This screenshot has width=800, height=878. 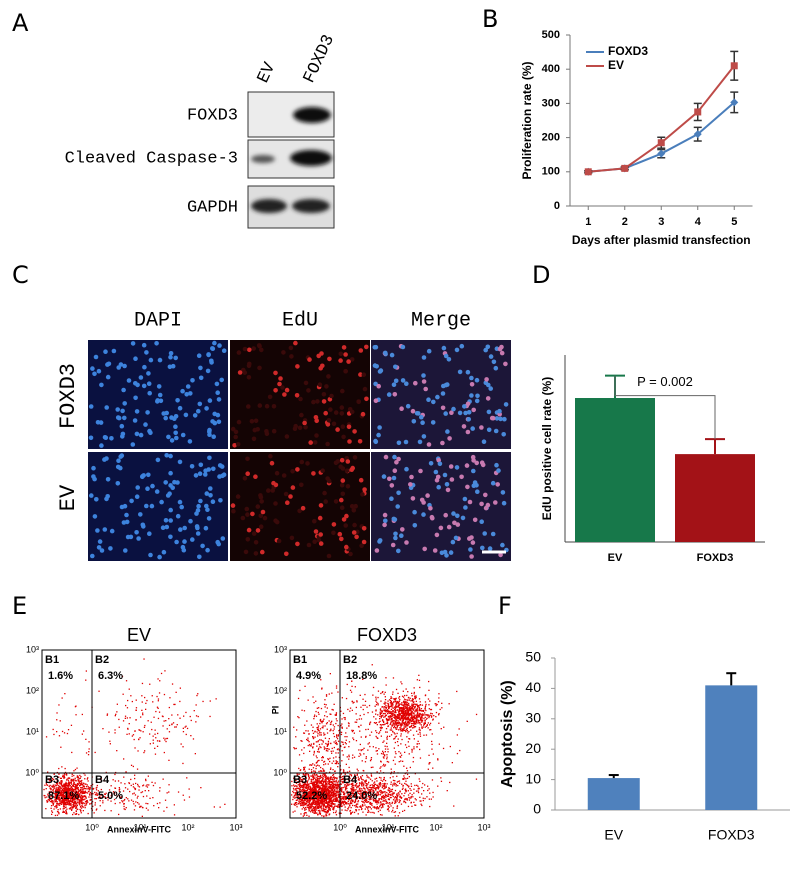 What do you see at coordinates (68, 497) in the screenshot?
I see `row-label: EV` at bounding box center [68, 497].